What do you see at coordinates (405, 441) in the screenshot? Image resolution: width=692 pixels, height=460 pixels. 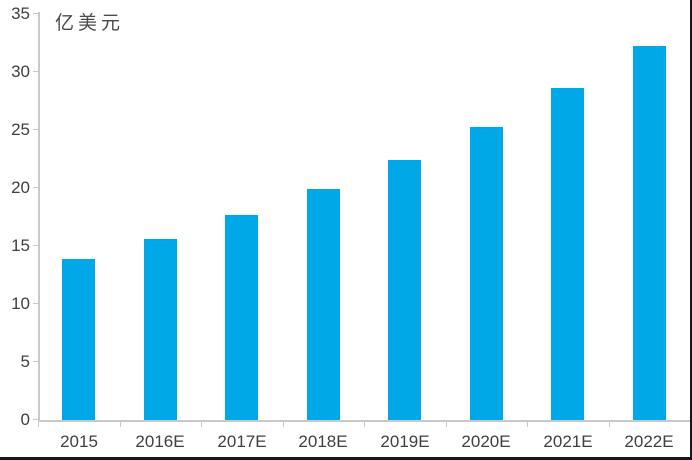 I see `x-axis-category-label: 2019E` at bounding box center [405, 441].